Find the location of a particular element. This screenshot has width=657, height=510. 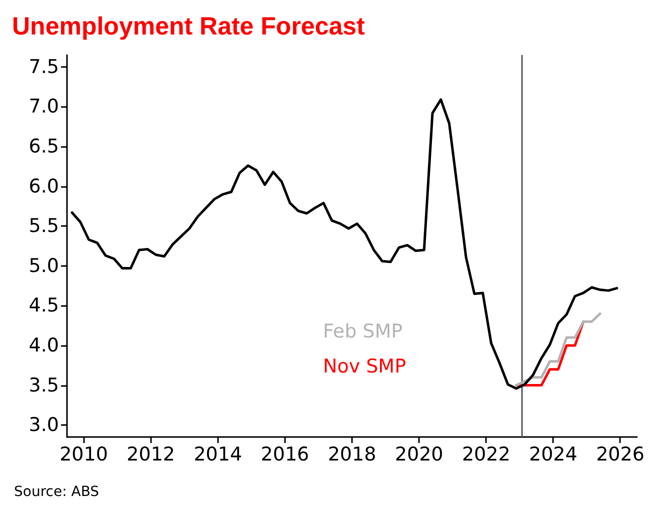

x-tick-label: 2026 is located at coordinates (620, 455).